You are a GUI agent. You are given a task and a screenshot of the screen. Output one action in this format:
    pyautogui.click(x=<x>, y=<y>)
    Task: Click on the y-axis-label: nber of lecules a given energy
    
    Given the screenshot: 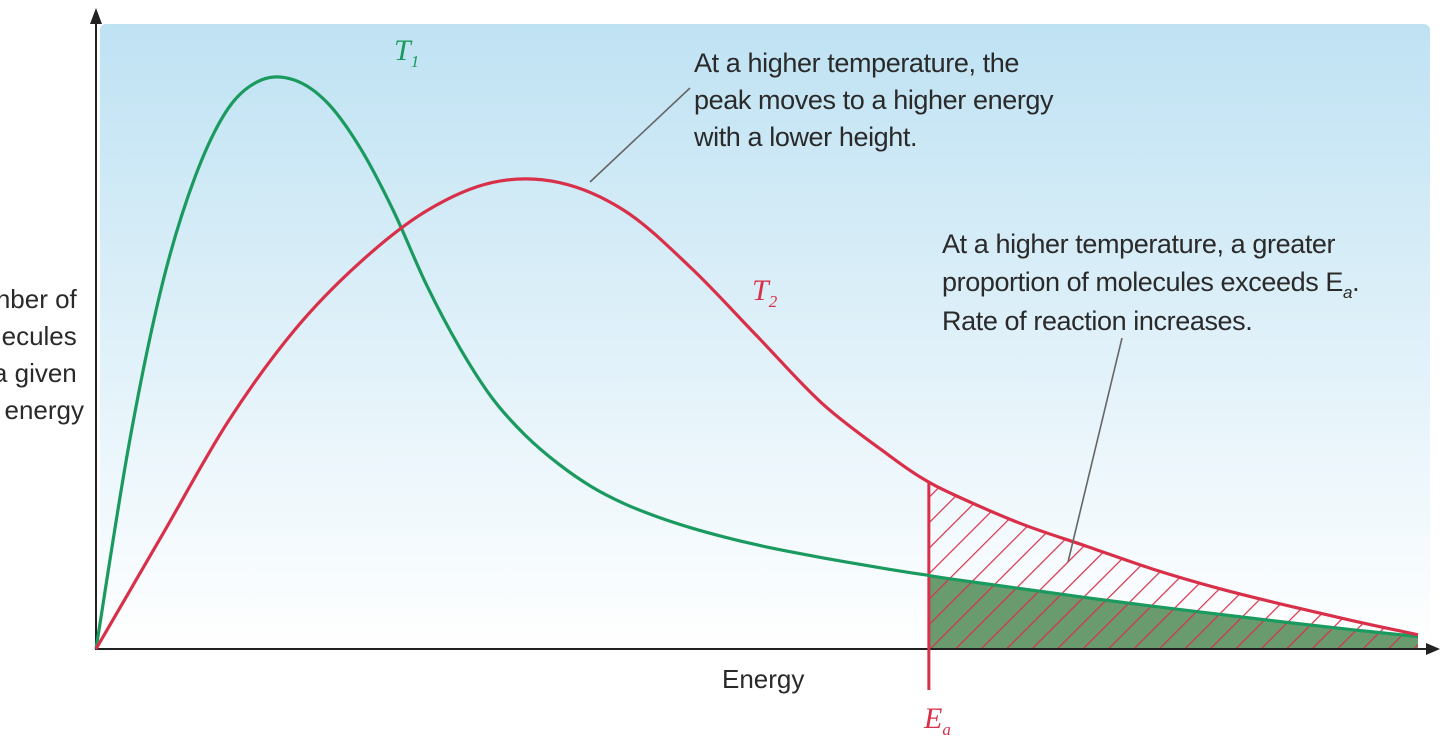 What is the action you would take?
    pyautogui.click(x=42, y=354)
    